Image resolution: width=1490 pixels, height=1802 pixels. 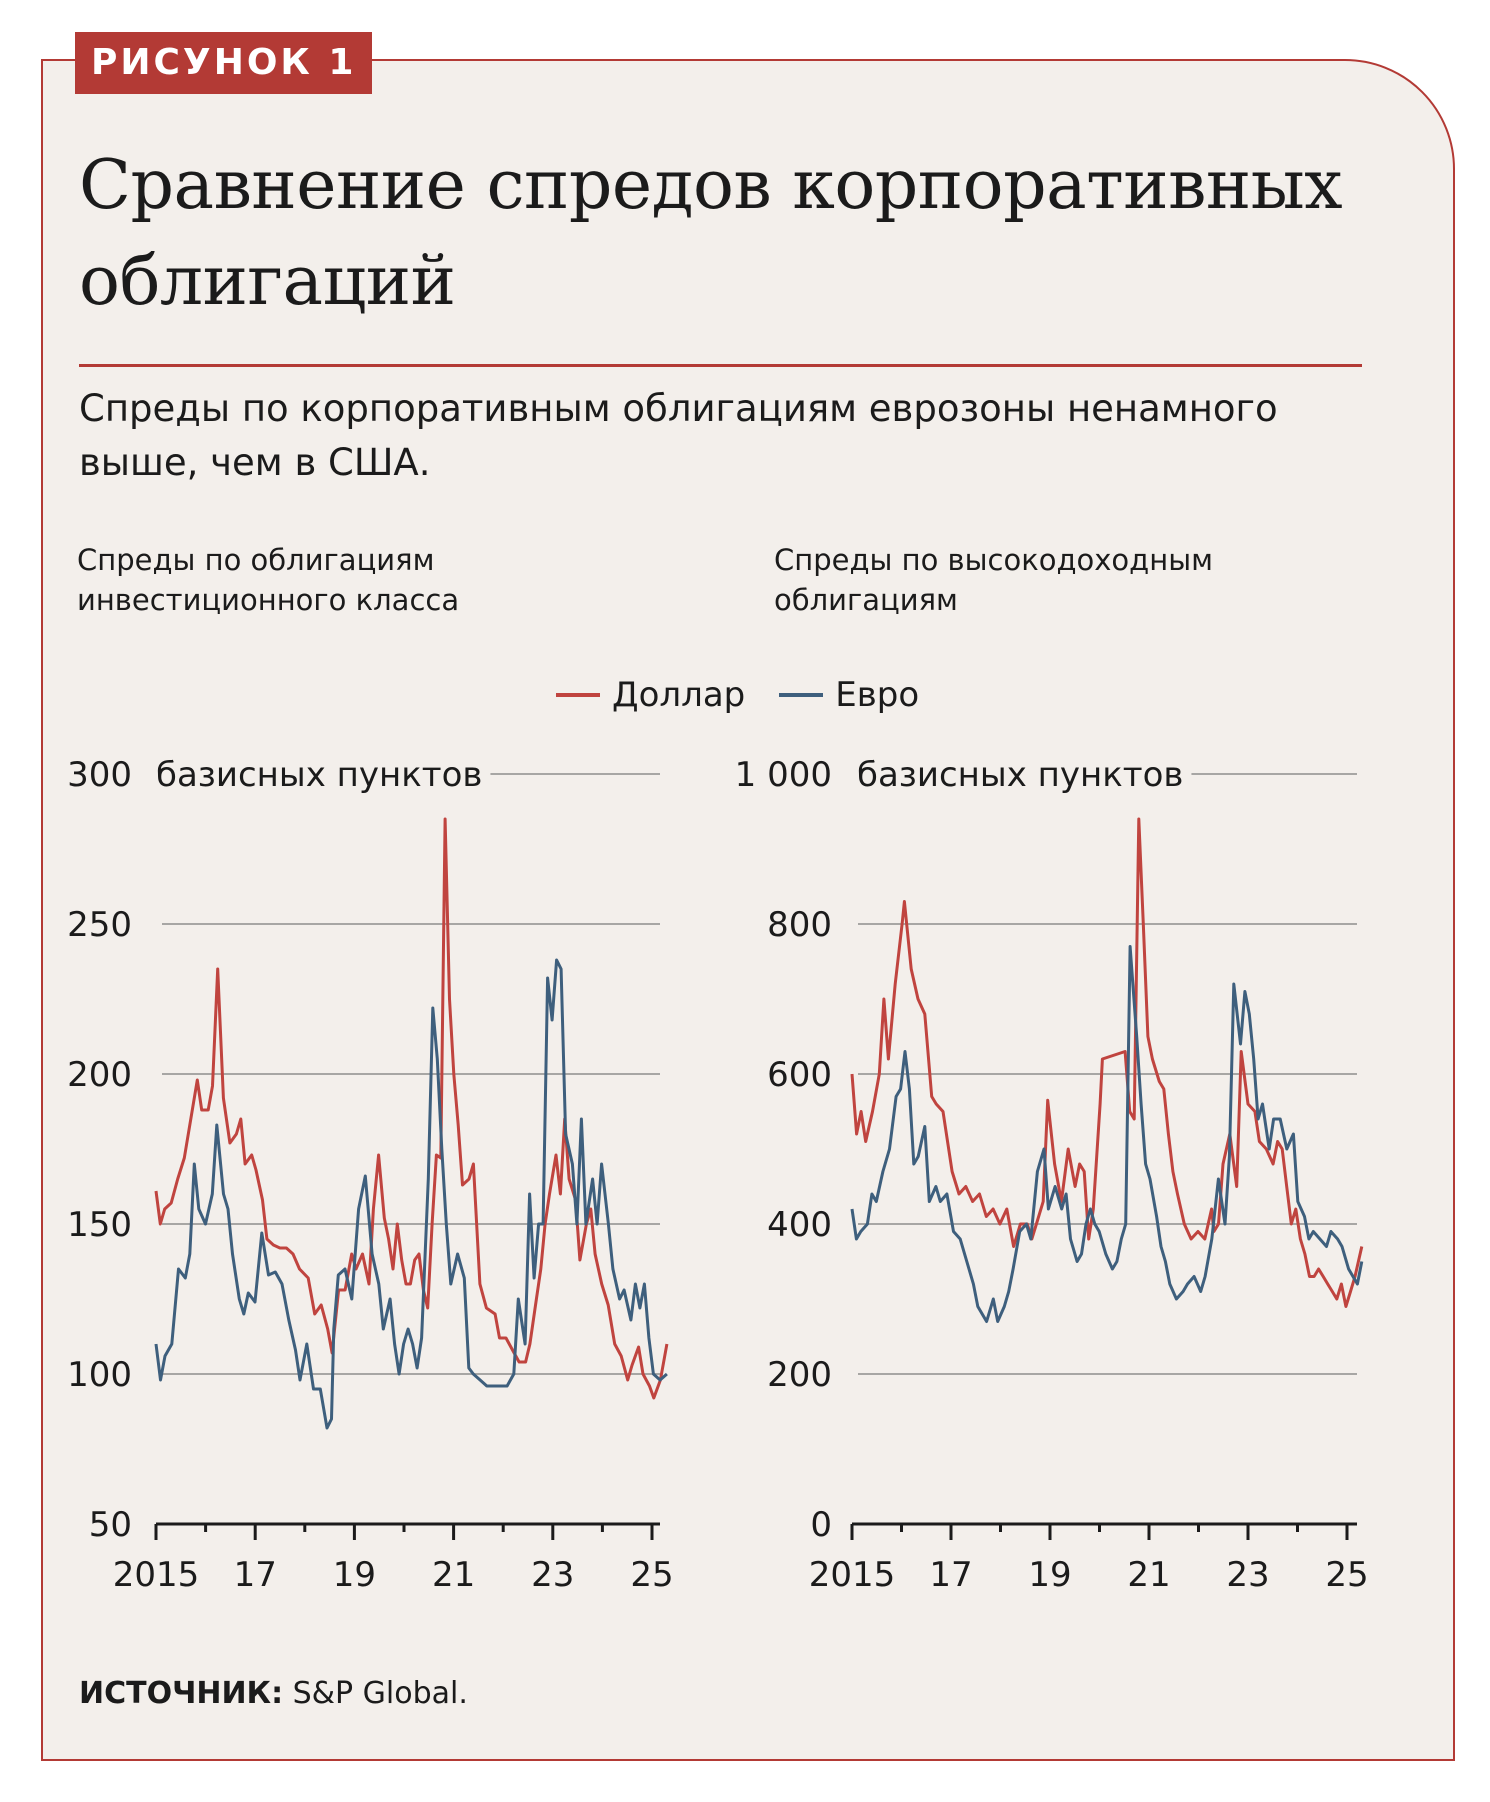 I want to click on legend-swatch-dollar, so click(x=578, y=695).